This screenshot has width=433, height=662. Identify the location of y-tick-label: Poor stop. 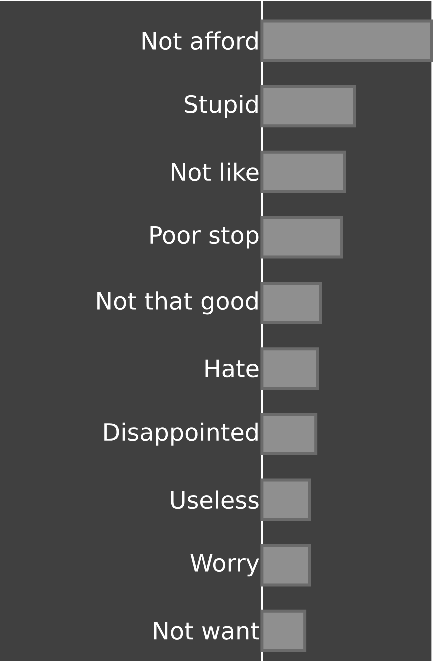
(204, 237).